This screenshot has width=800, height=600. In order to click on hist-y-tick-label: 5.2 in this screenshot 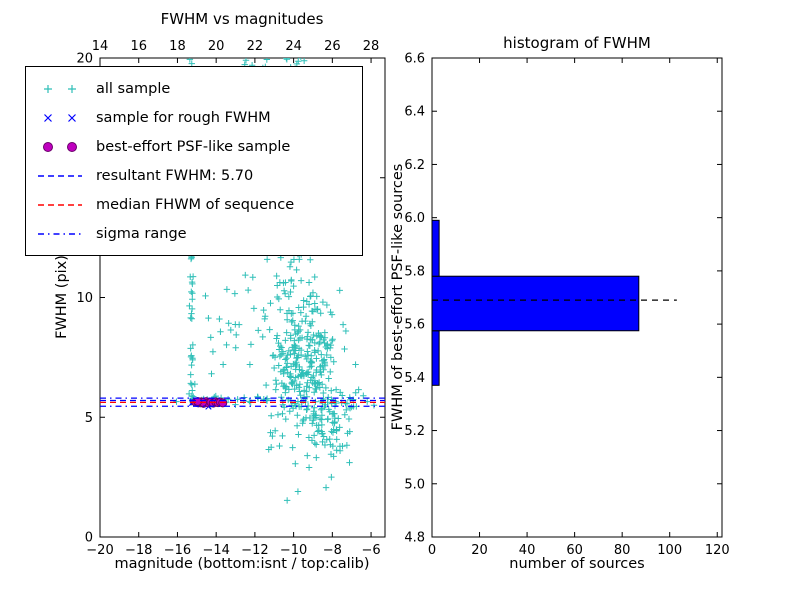, I will do `click(414, 431)`.